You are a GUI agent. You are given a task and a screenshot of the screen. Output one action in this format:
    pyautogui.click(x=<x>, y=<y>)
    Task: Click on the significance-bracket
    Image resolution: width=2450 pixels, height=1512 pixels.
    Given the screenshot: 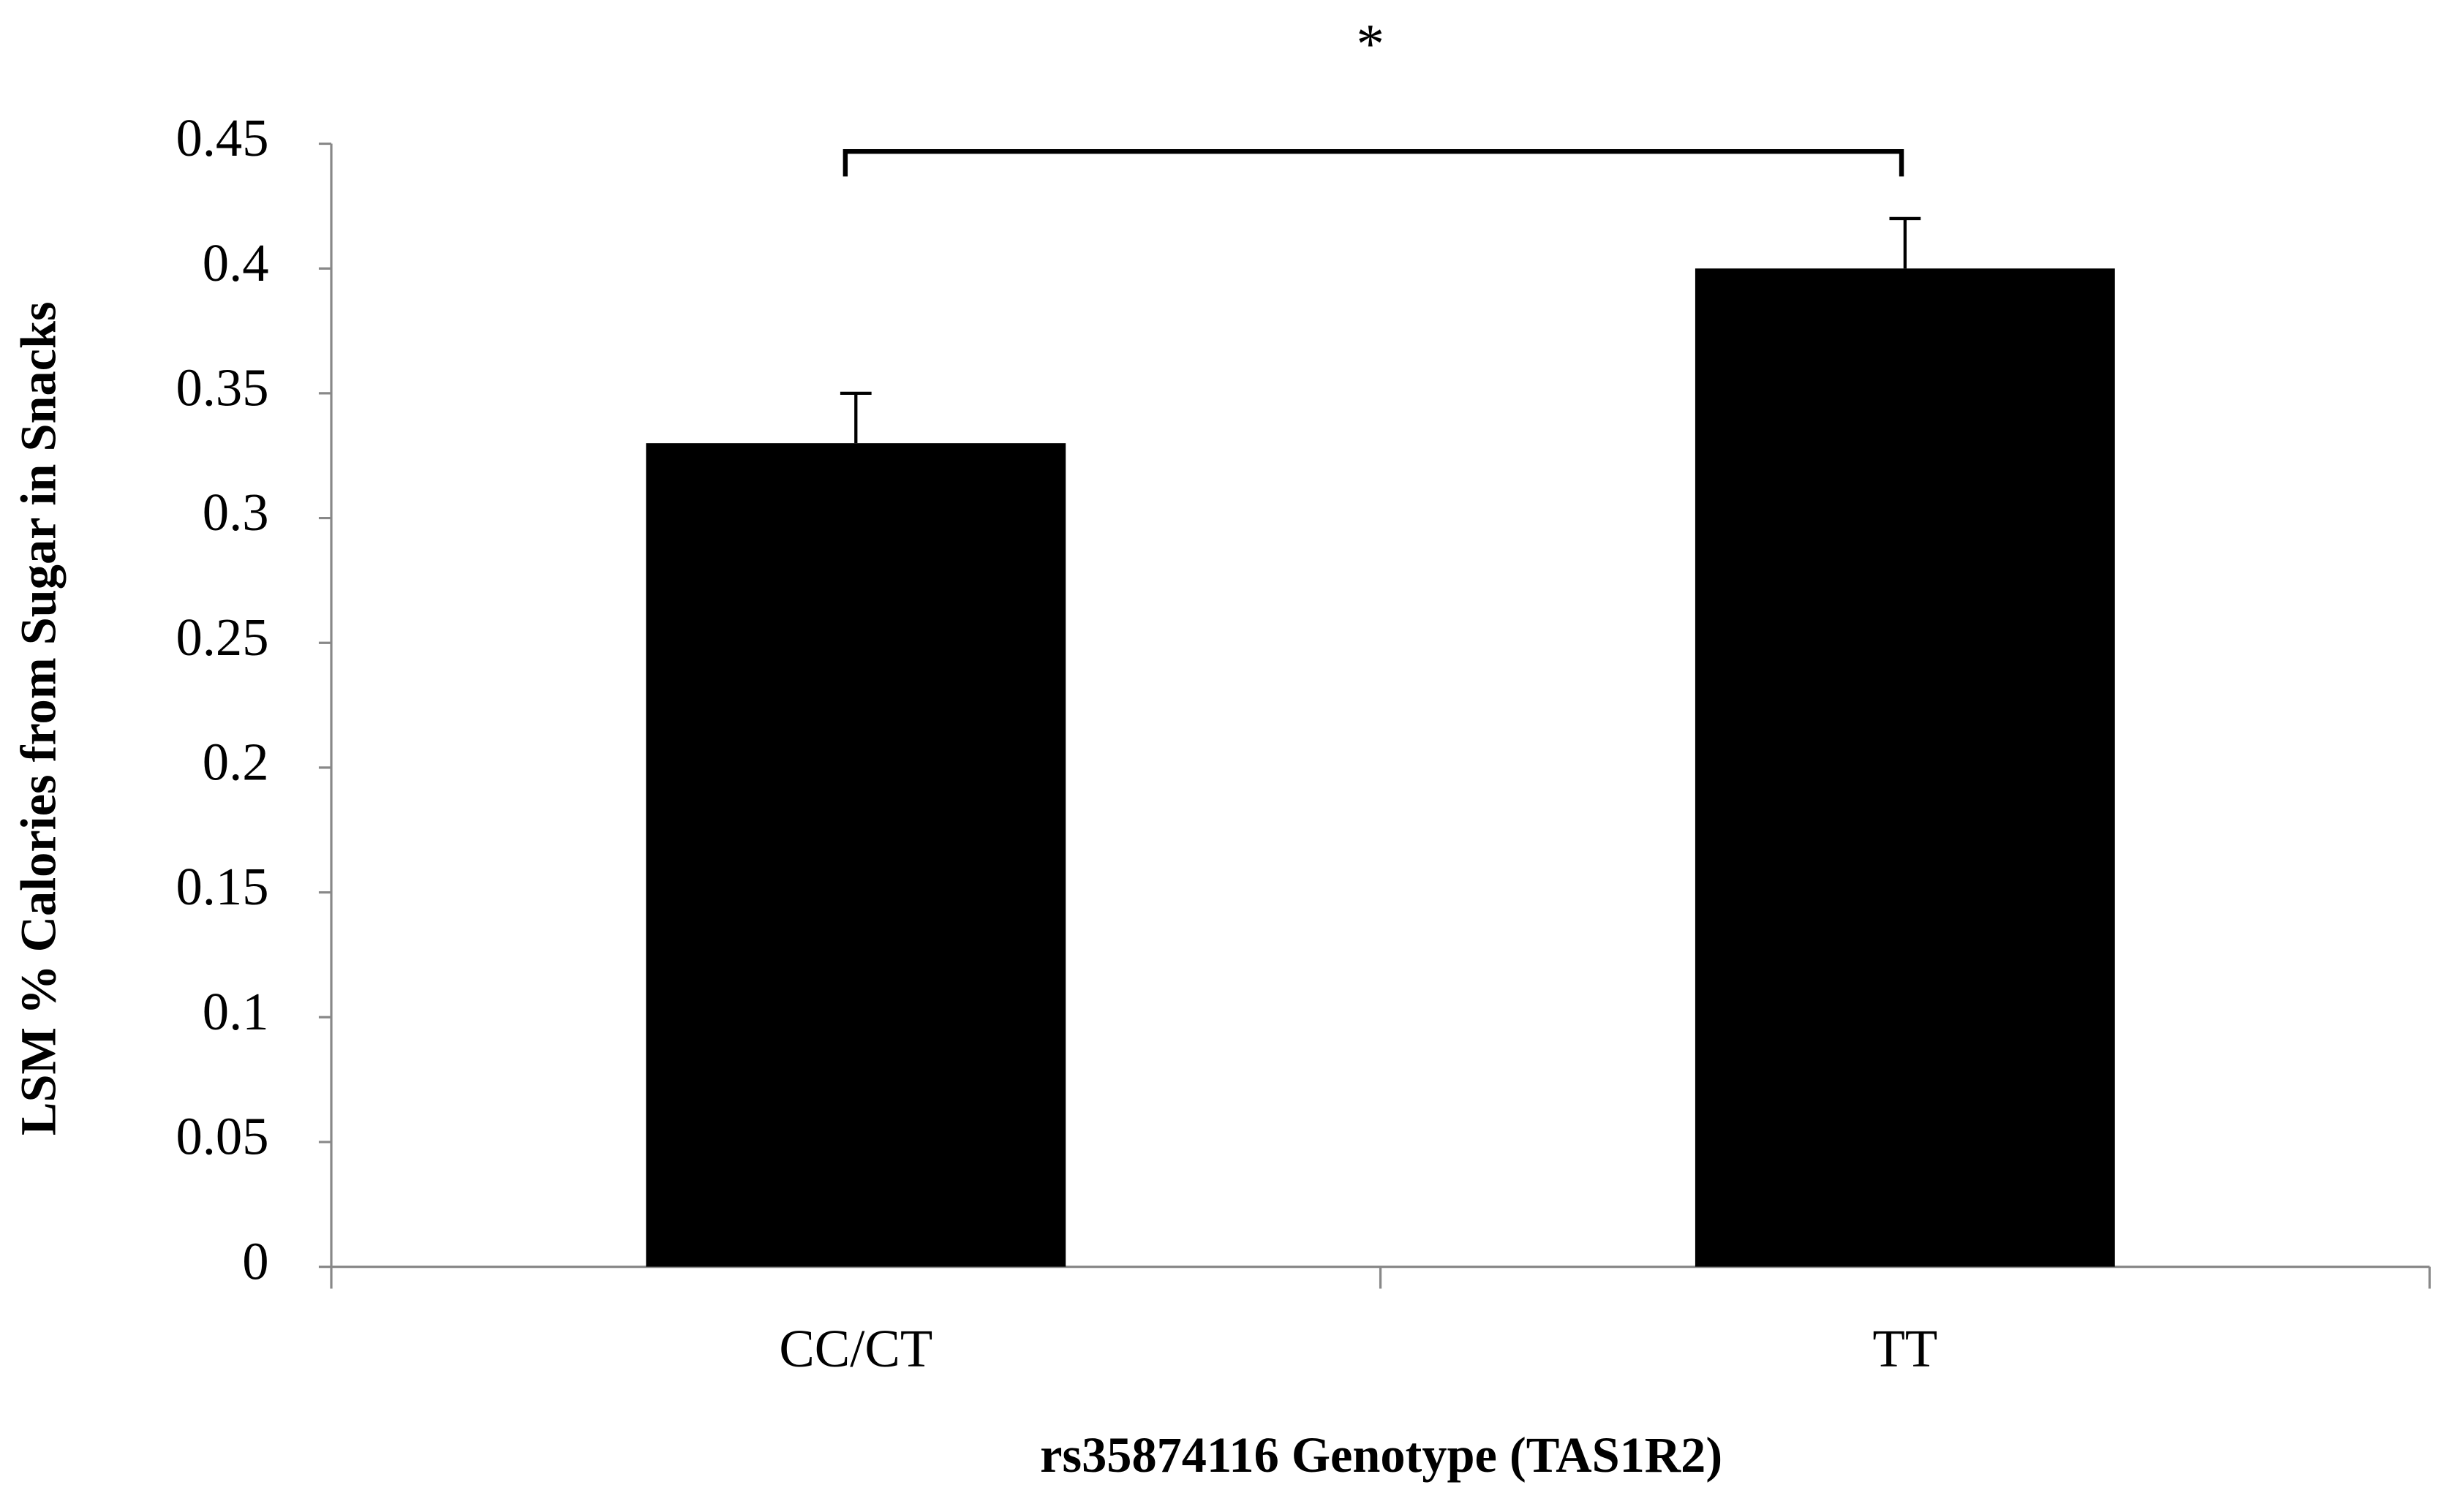 What is the action you would take?
    pyautogui.click(x=1373, y=163)
    